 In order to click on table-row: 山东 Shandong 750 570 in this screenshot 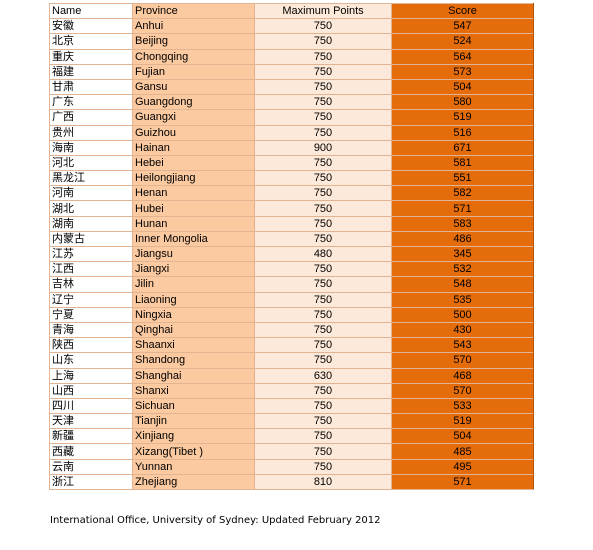, I will do `click(291, 360)`.